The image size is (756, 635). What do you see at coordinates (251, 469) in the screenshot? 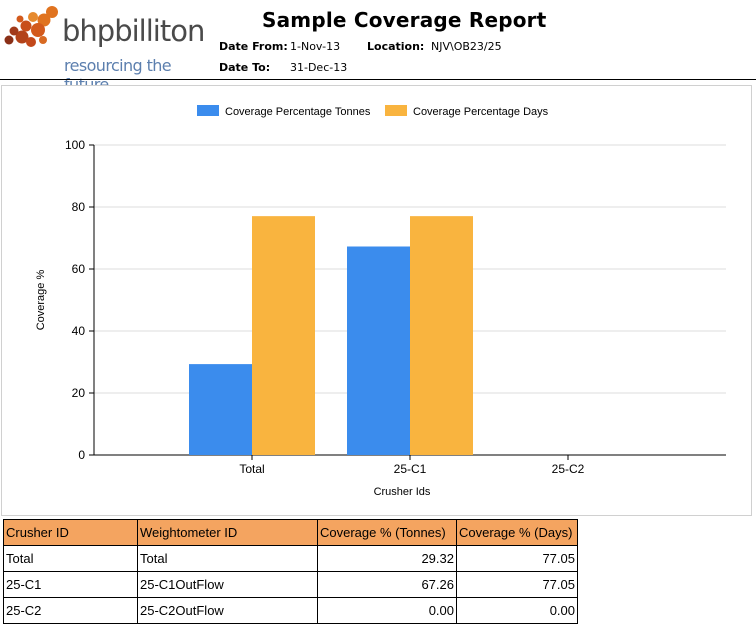
I see `x-tick-label: Total` at bounding box center [251, 469].